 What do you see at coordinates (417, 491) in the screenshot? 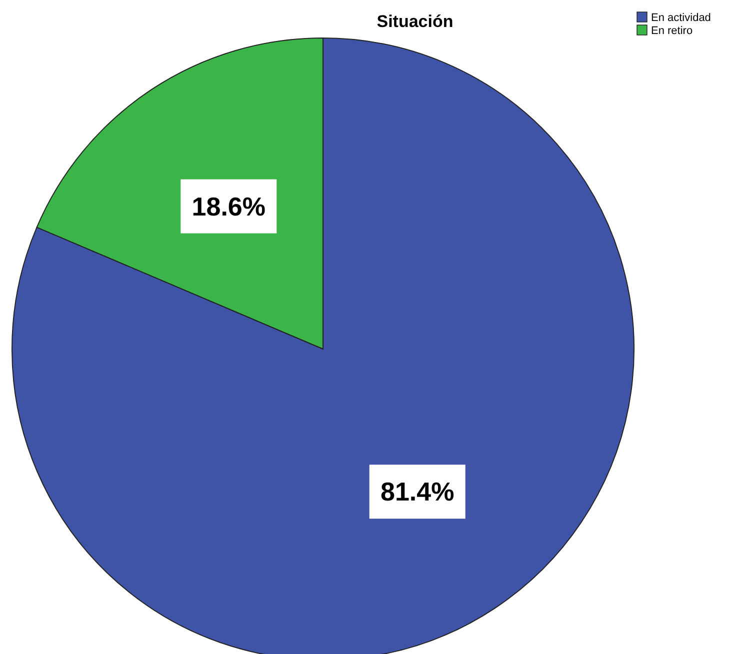
I see `data-label: 81.4%` at bounding box center [417, 491].